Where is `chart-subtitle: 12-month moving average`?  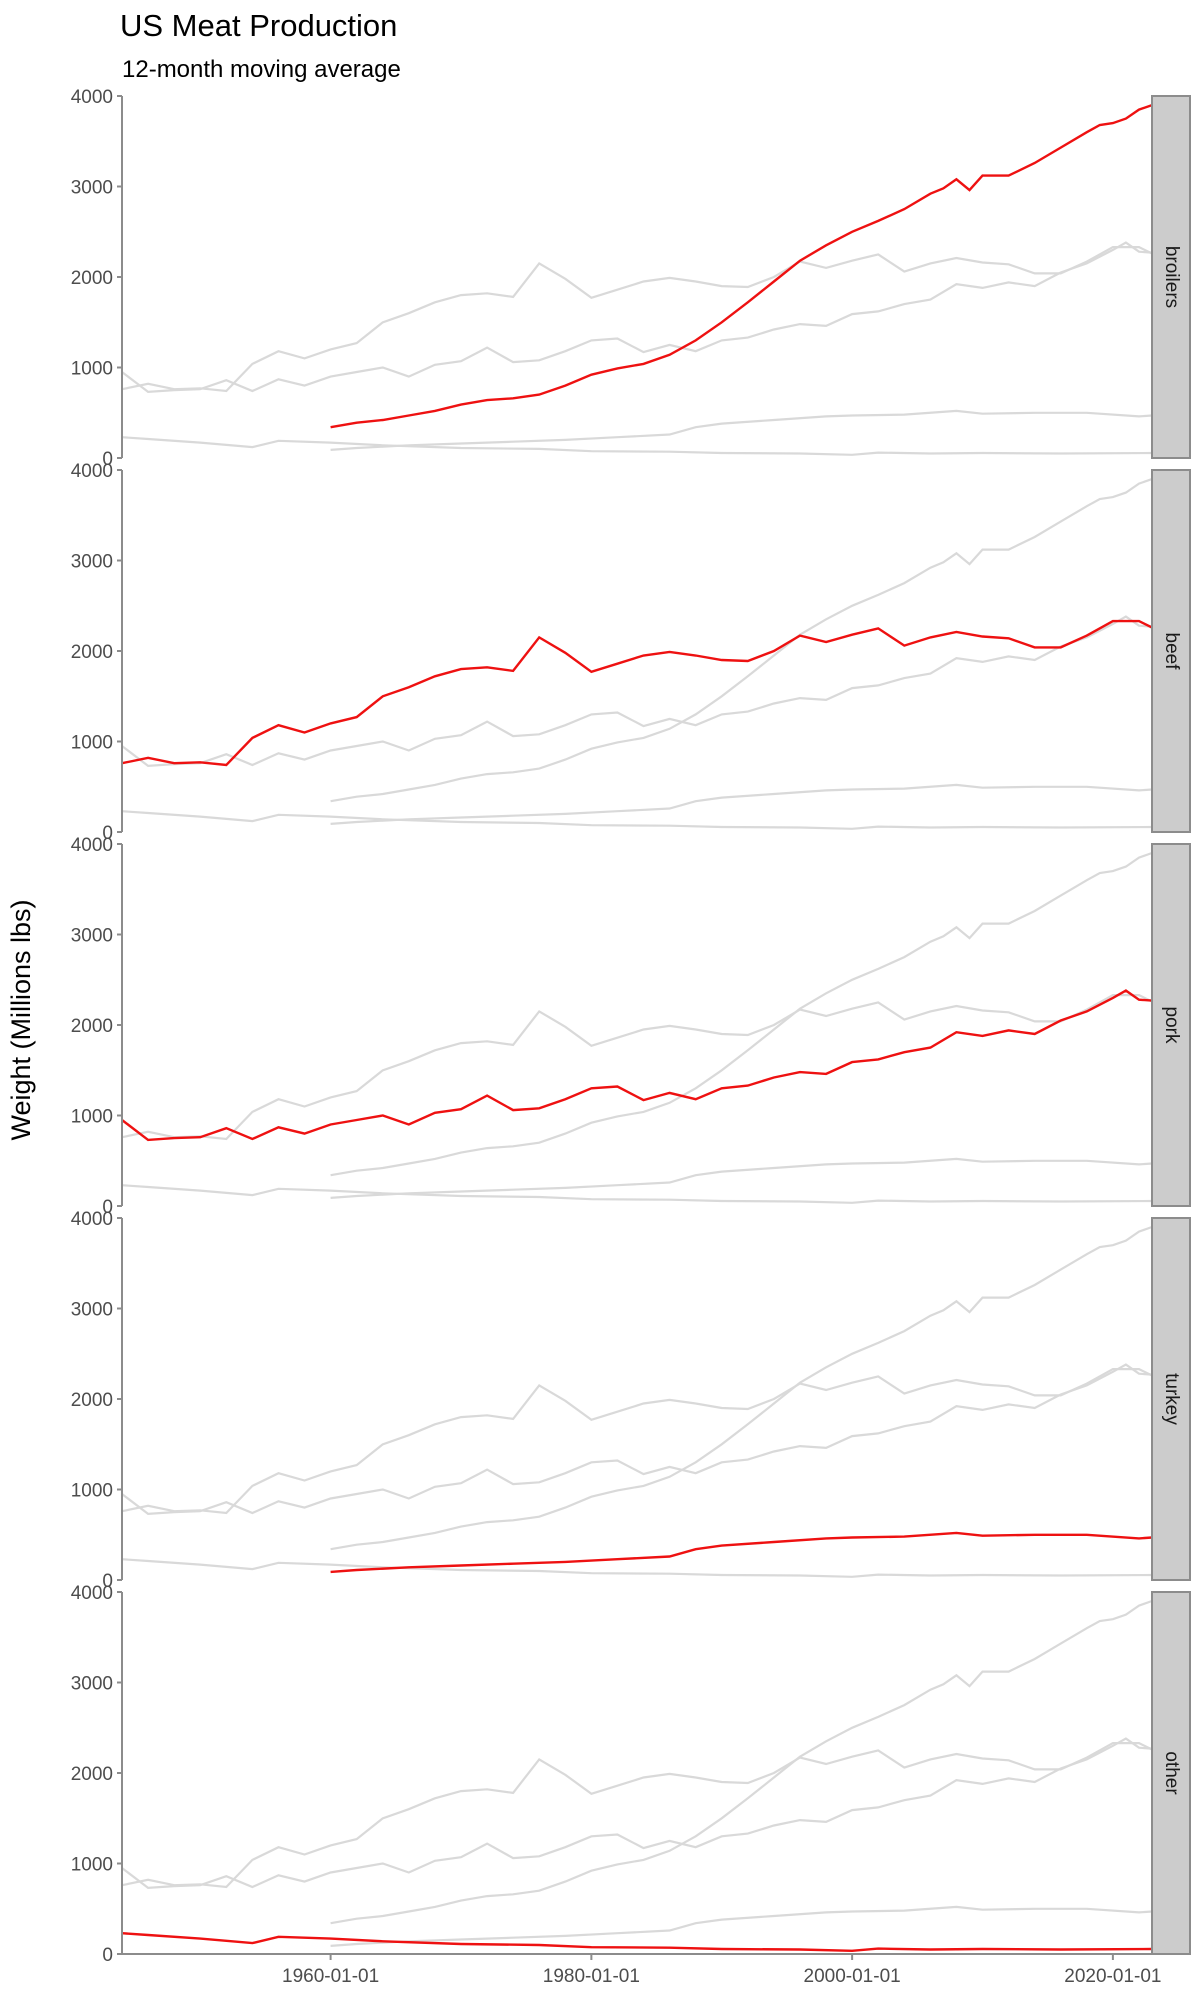
chart-subtitle: 12-month moving average is located at coordinates (261, 69).